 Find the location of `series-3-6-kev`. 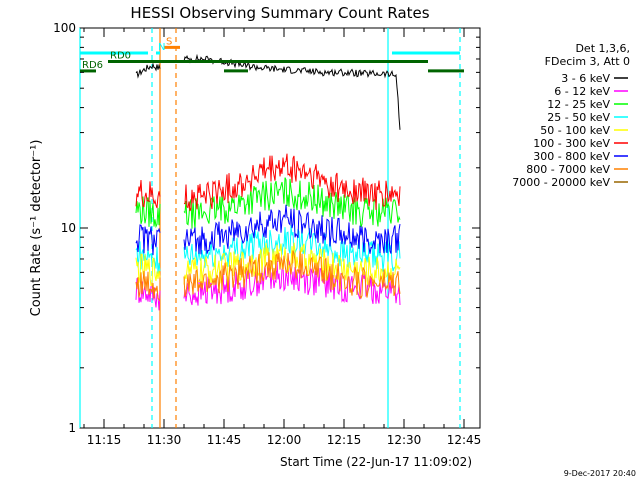

series-3-6-kev is located at coordinates (268, 91).